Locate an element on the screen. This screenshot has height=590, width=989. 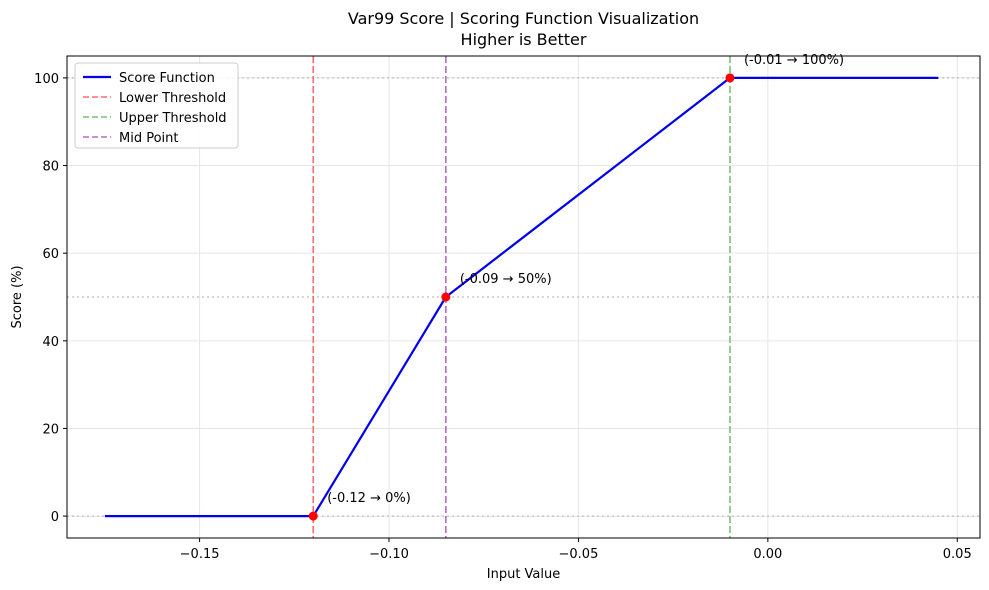
x-tick-label: −0.10 is located at coordinates (389, 554).